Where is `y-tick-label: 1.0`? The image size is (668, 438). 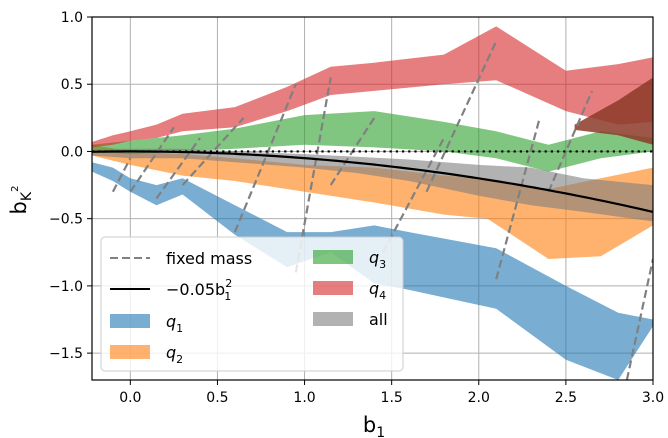 y-tick-label: 1.0 is located at coordinates (72, 18).